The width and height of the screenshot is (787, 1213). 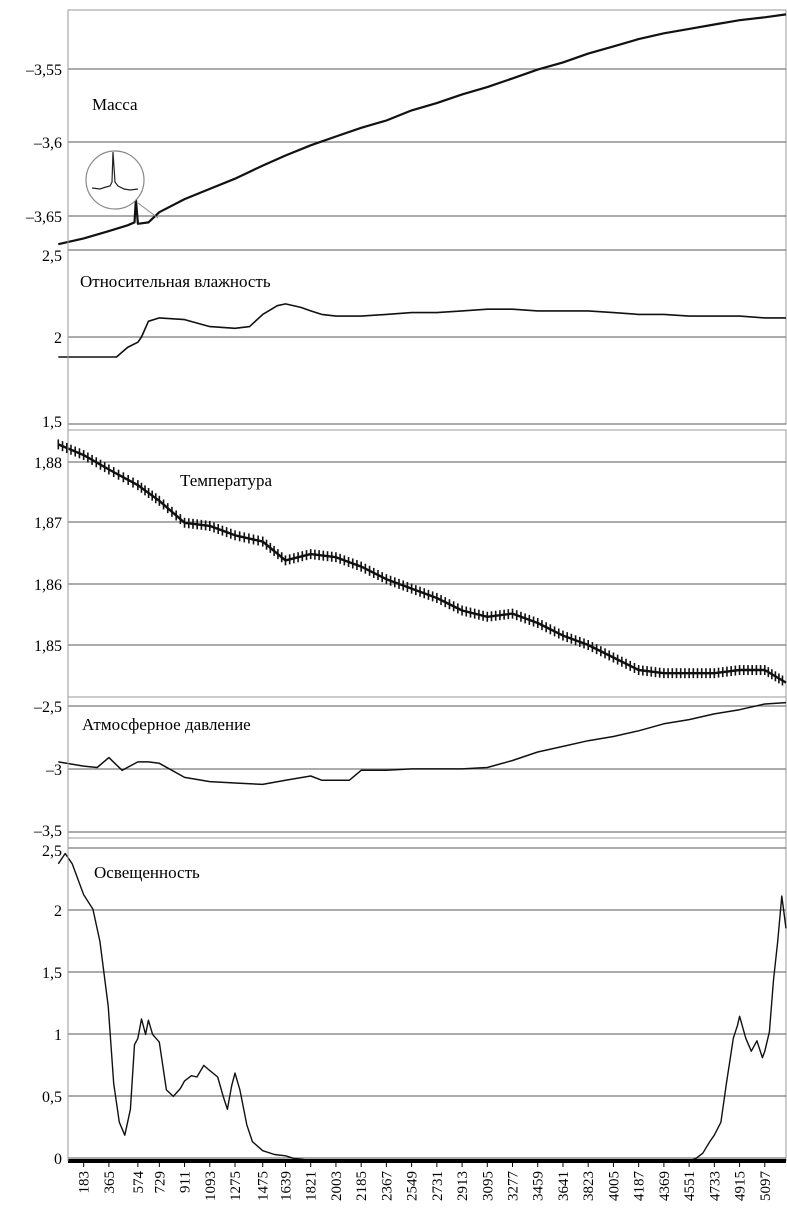 I want to click on panel-label: Температура, so click(x=226, y=480).